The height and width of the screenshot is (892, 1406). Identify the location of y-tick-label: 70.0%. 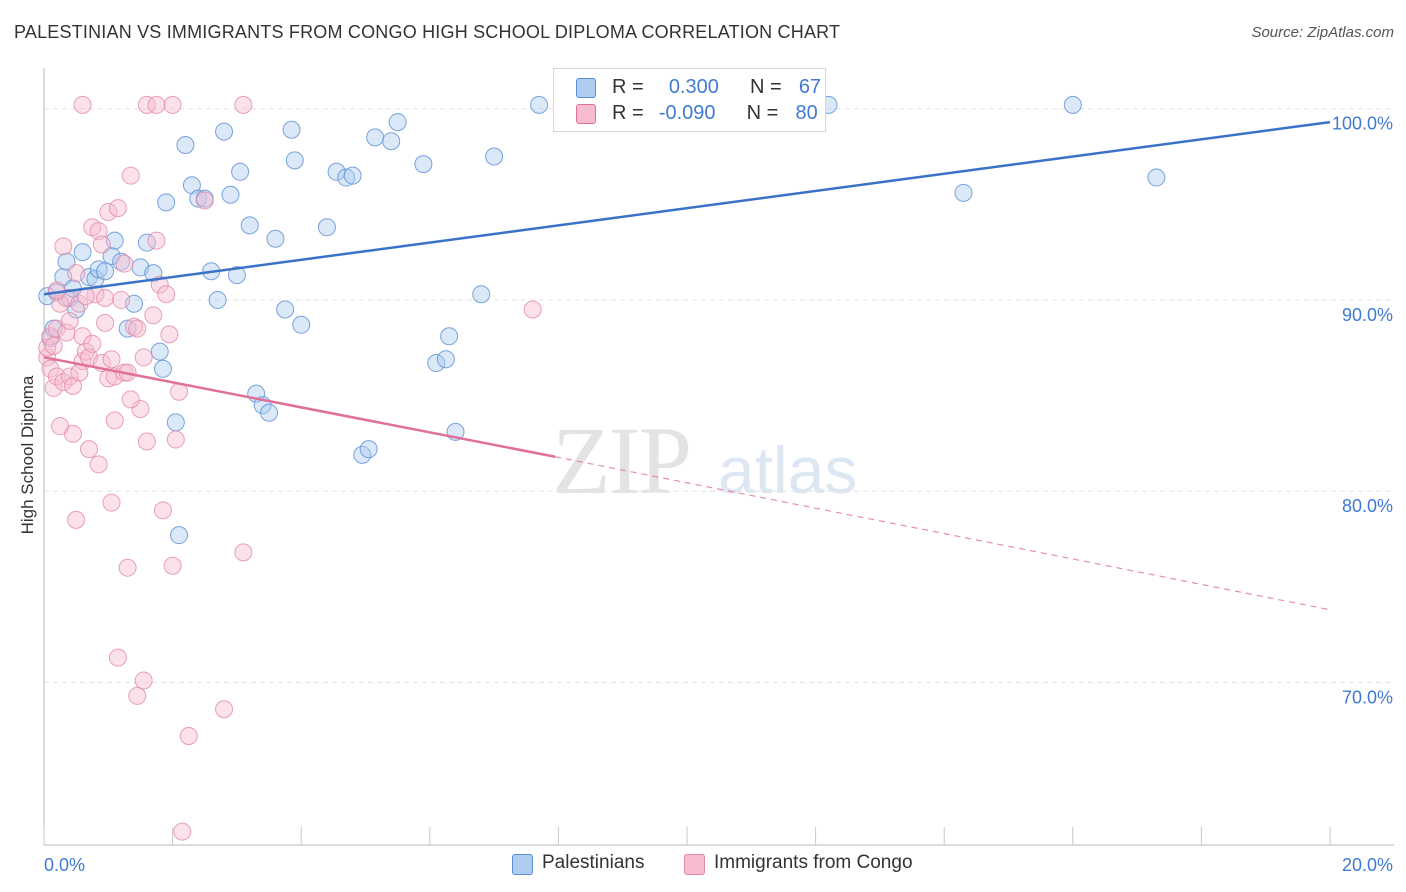
(1367, 697).